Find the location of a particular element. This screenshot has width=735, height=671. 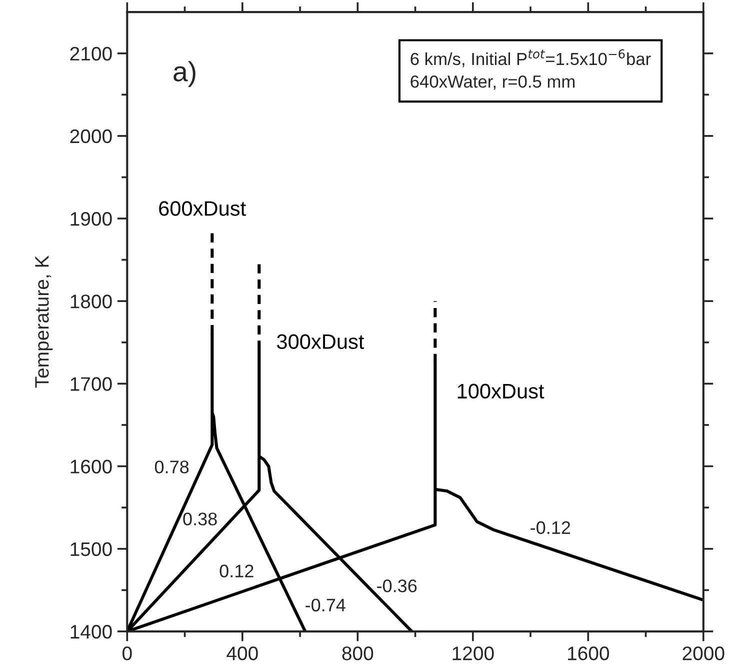

series-label: 600xDust is located at coordinates (202, 208).